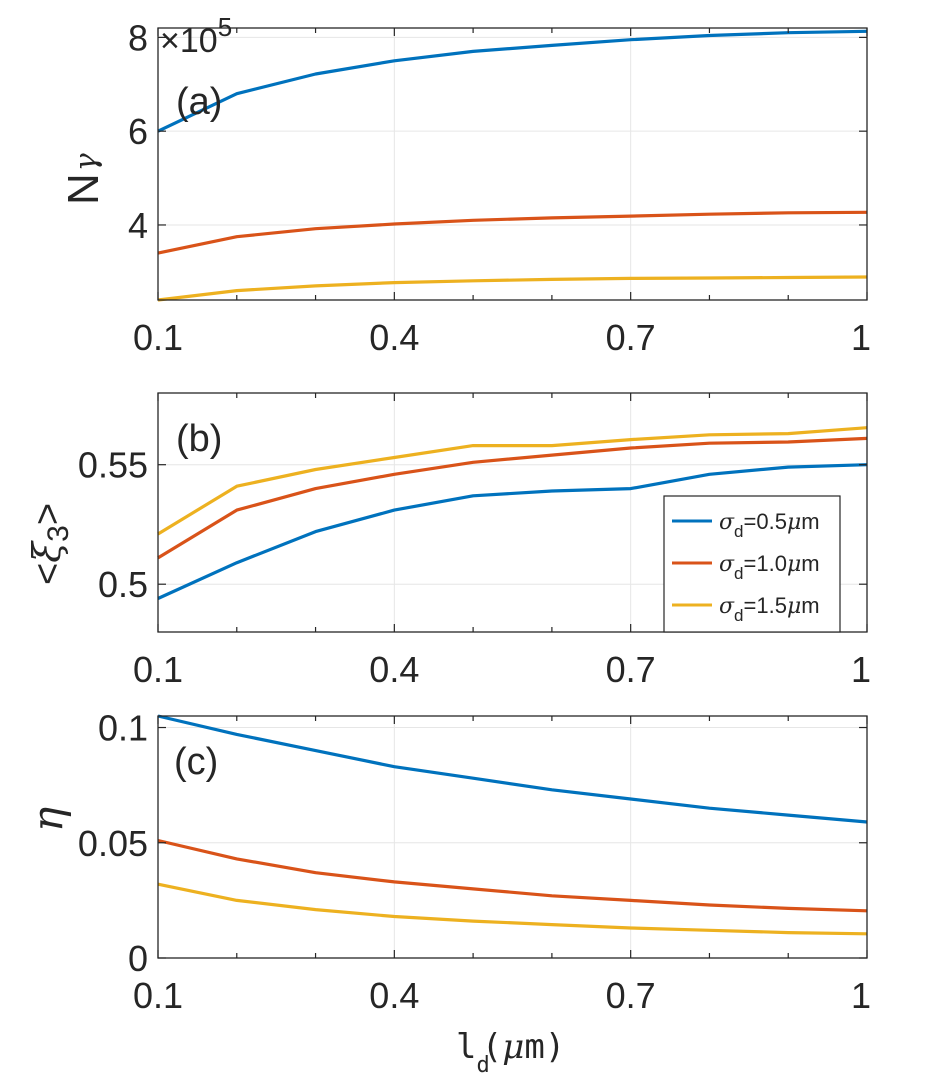 The image size is (937, 1077). What do you see at coordinates (138, 37) in the screenshot?
I see `y-tick-label-a-2: 8` at bounding box center [138, 37].